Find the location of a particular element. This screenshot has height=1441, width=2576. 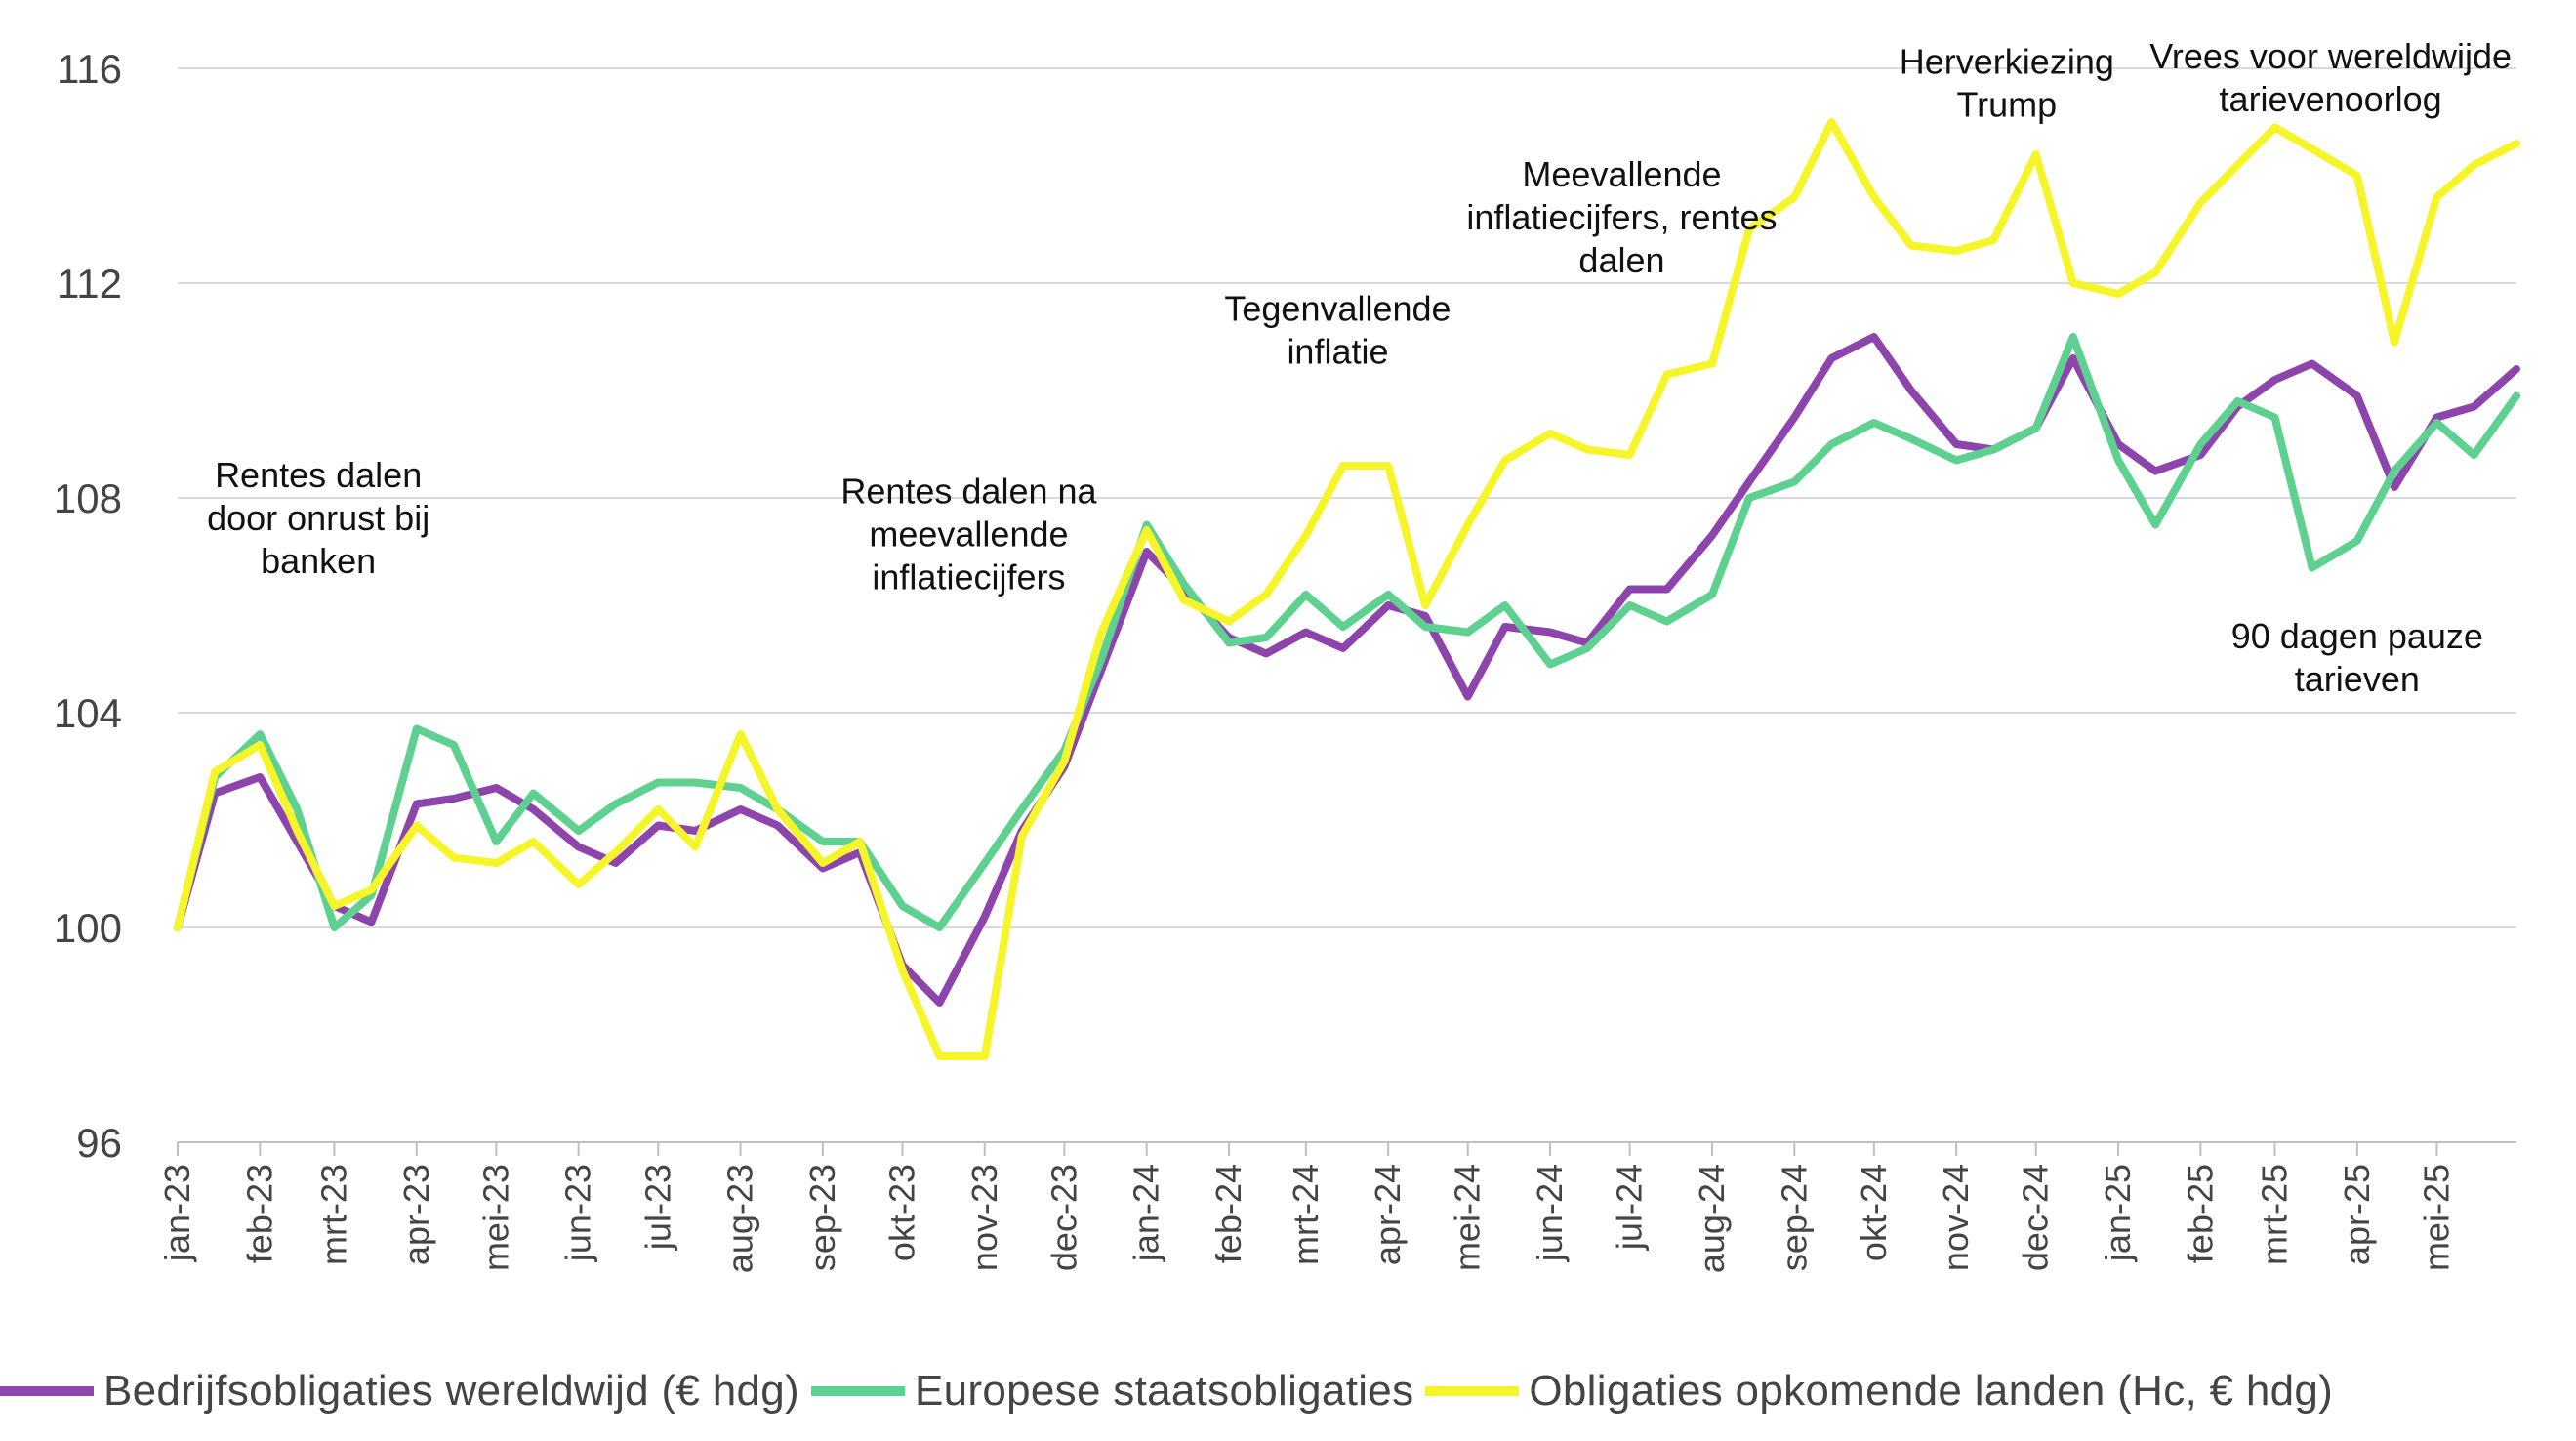

x-tick-label: aug-23 is located at coordinates (740, 1218).